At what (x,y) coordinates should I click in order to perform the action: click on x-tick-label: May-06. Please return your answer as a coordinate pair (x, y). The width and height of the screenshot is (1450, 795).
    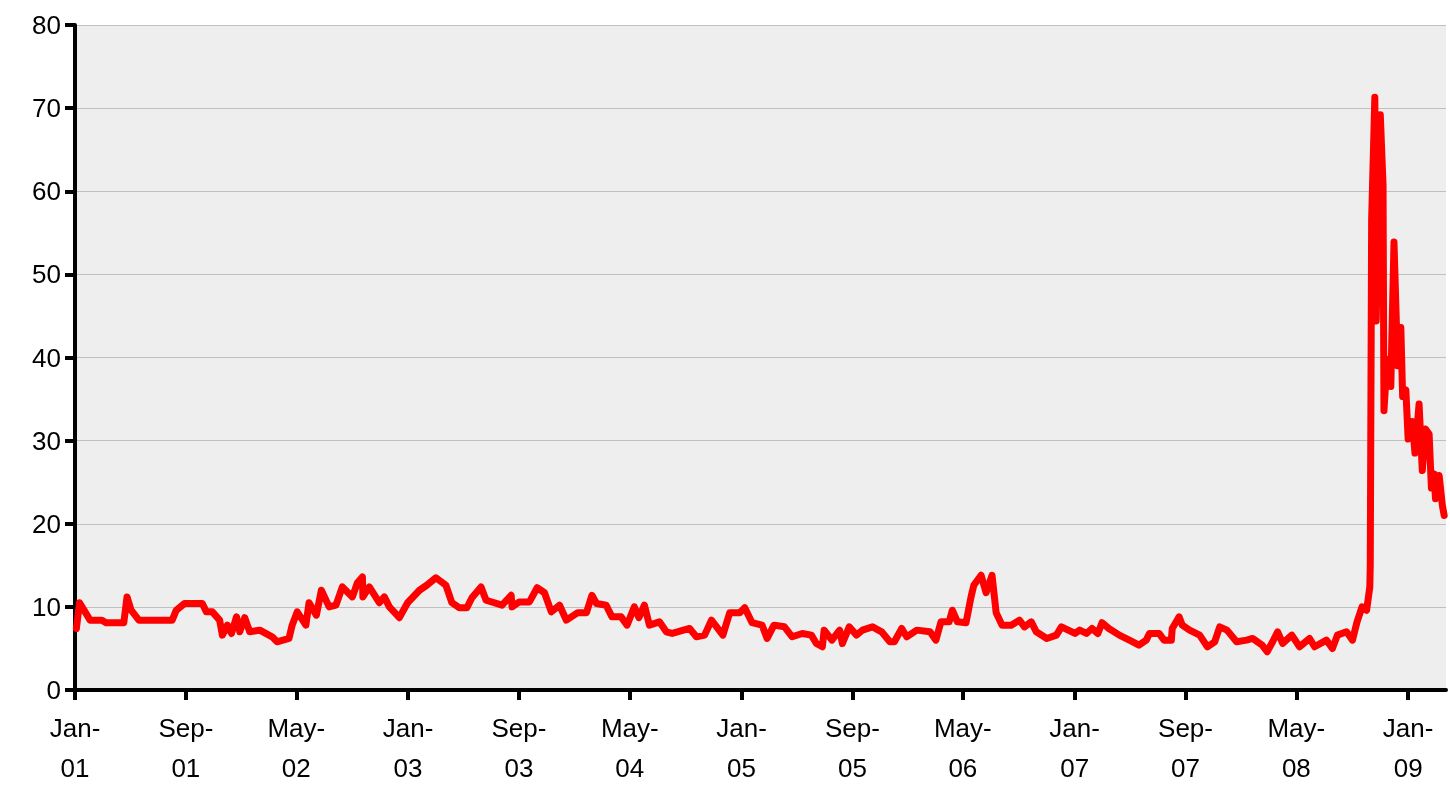
    Looking at the image, I should click on (962, 748).